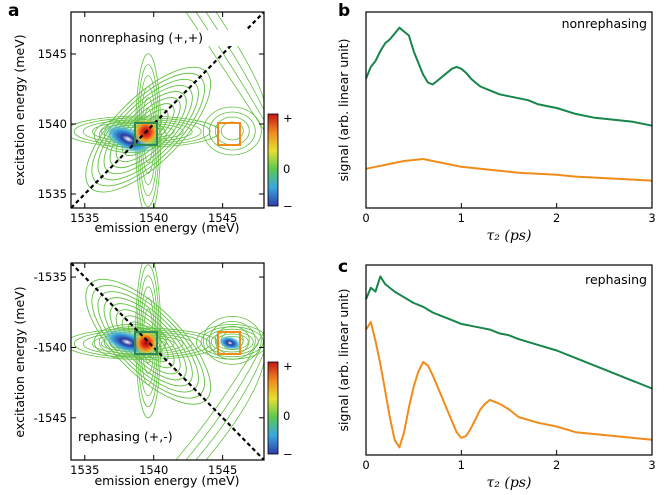 The height and width of the screenshot is (495, 664). I want to click on panel-label-a: a, so click(13, 11).